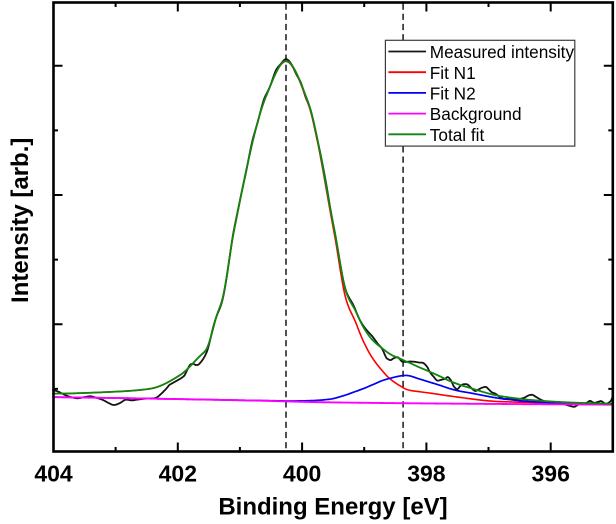 This screenshot has height=524, width=616. I want to click on svg-text: 400, so click(302, 474).